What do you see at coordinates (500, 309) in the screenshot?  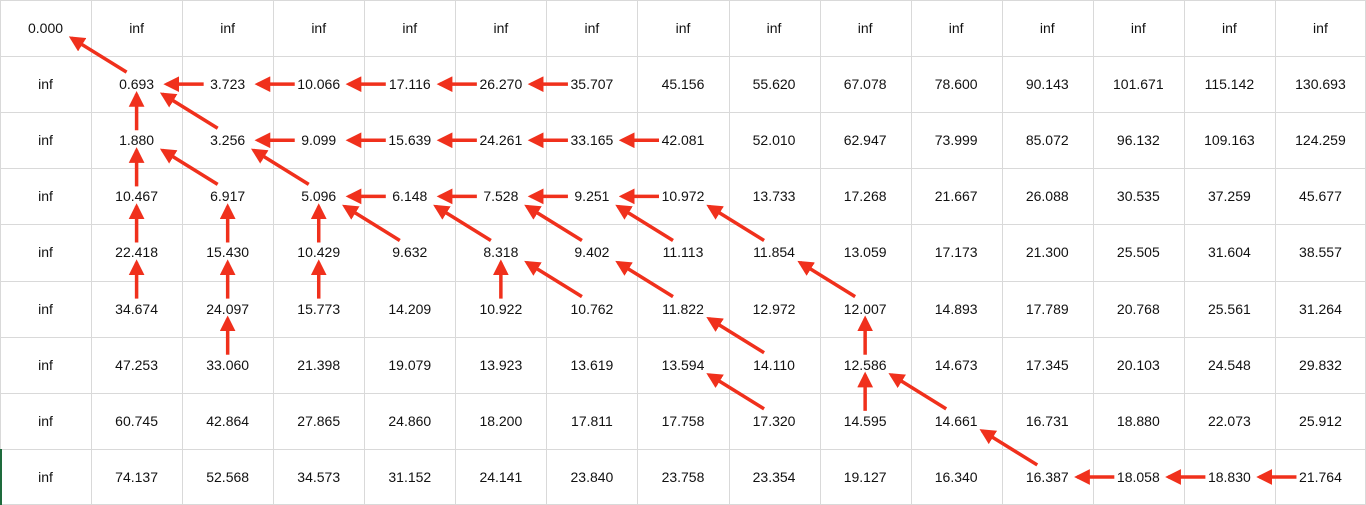 I see `table-cell: 10.922` at bounding box center [500, 309].